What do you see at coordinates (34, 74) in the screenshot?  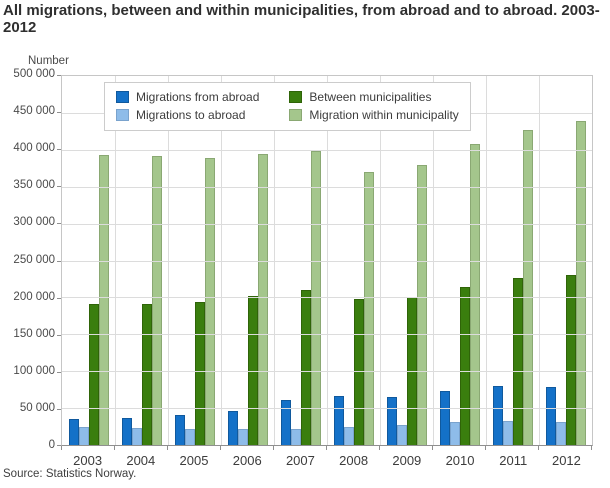 I see `y-axis-tick-label: 500 000` at bounding box center [34, 74].